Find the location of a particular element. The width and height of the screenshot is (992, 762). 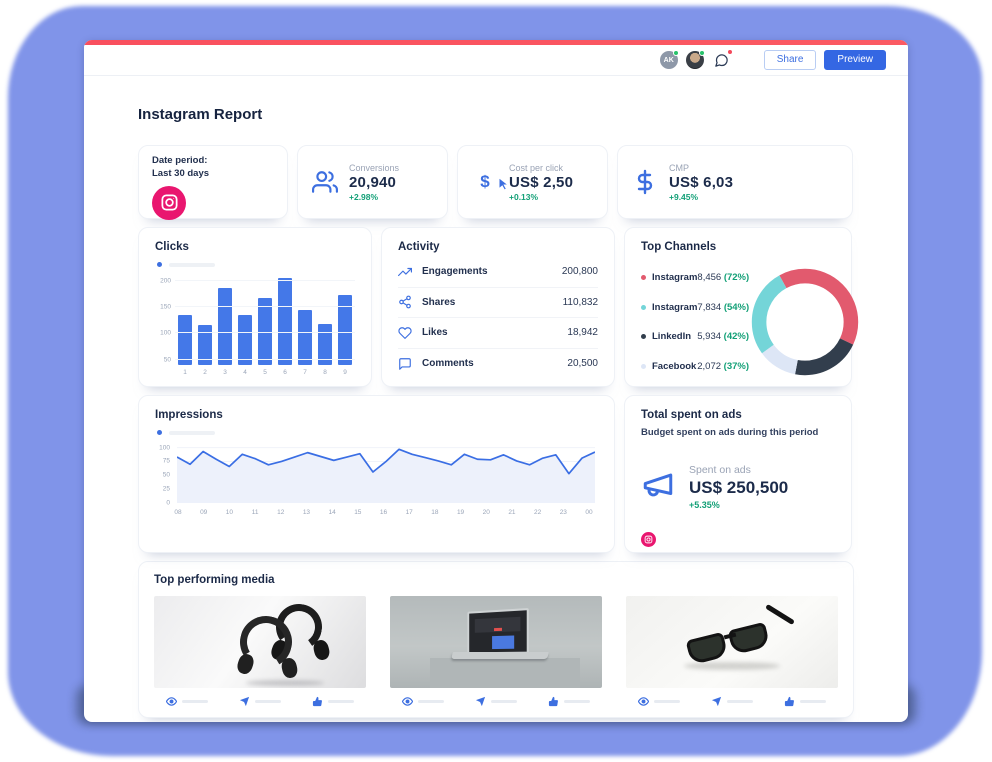

channel-legend-row: Instagram 7,834 (54%) is located at coordinates (695, 308).